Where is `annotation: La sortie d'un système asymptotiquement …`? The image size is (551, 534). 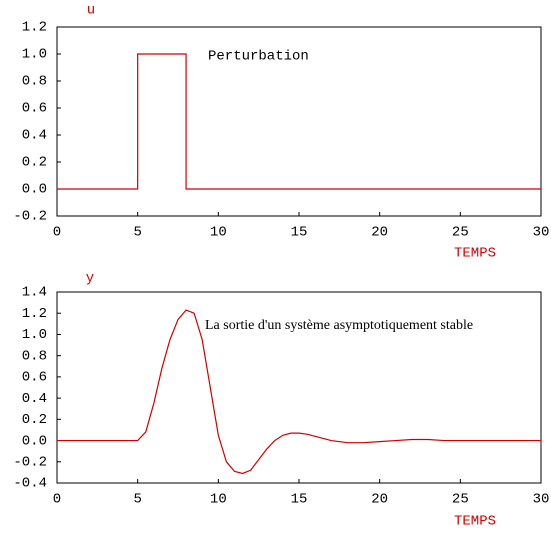 annotation: La sortie d'un système asymptotiquement … is located at coordinates (339, 325).